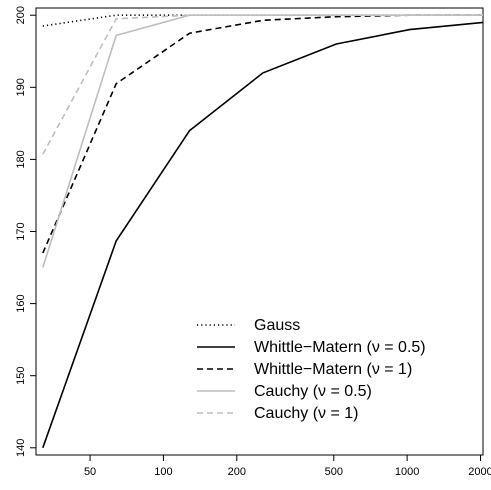 The height and width of the screenshot is (490, 491). What do you see at coordinates (21, 303) in the screenshot?
I see `y-tick-label: 160` at bounding box center [21, 303].